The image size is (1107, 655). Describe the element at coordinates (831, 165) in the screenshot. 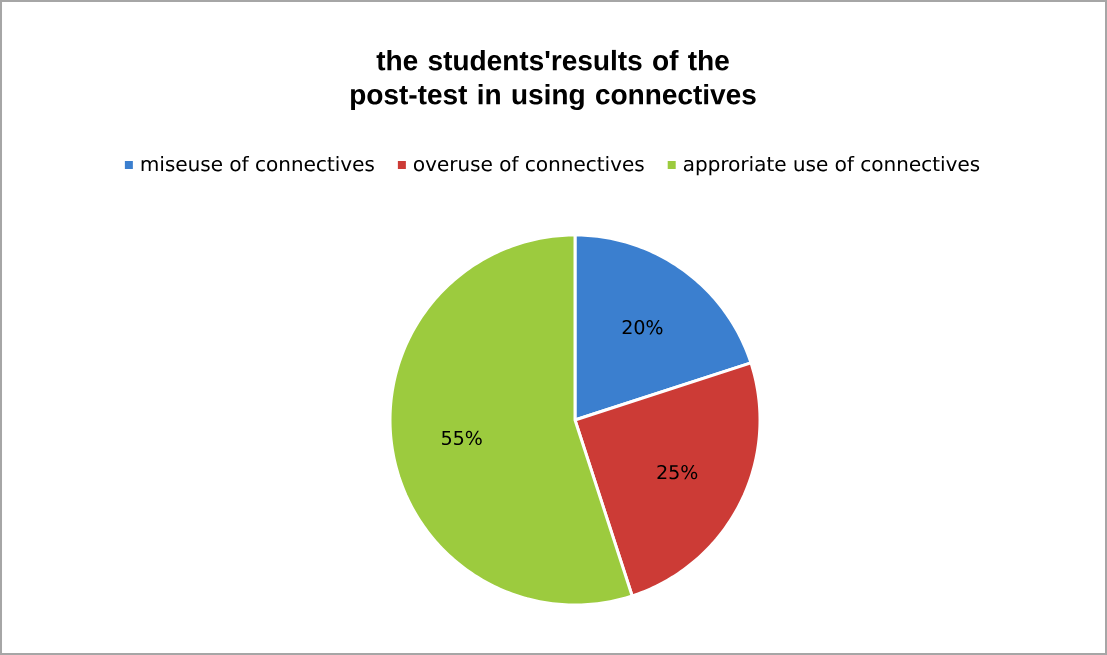

I see `legend-label: approriate use of connectives` at that location.